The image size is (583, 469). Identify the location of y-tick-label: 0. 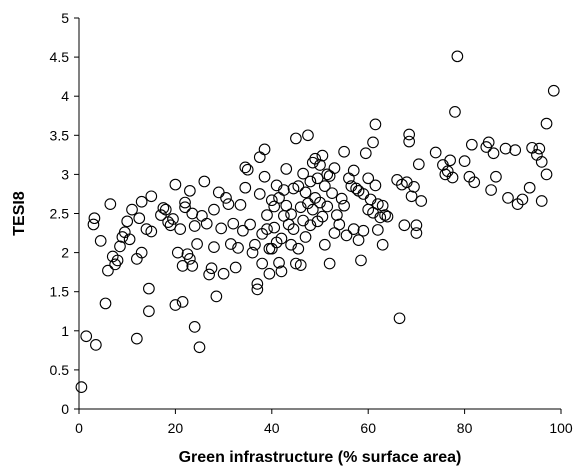
(65, 409).